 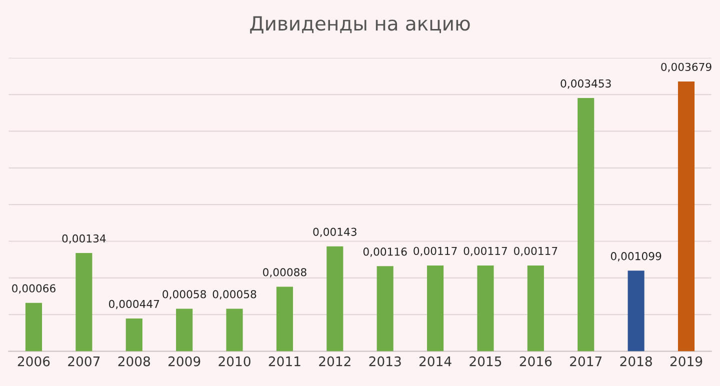 I want to click on x-tick-label: 2009, so click(x=184, y=361).